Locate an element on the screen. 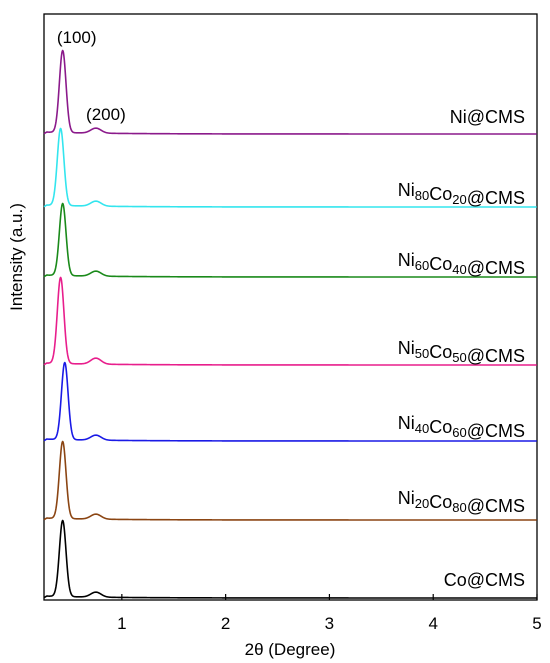  series-label-5: Ni20Co80@CMS is located at coordinates (461, 502).